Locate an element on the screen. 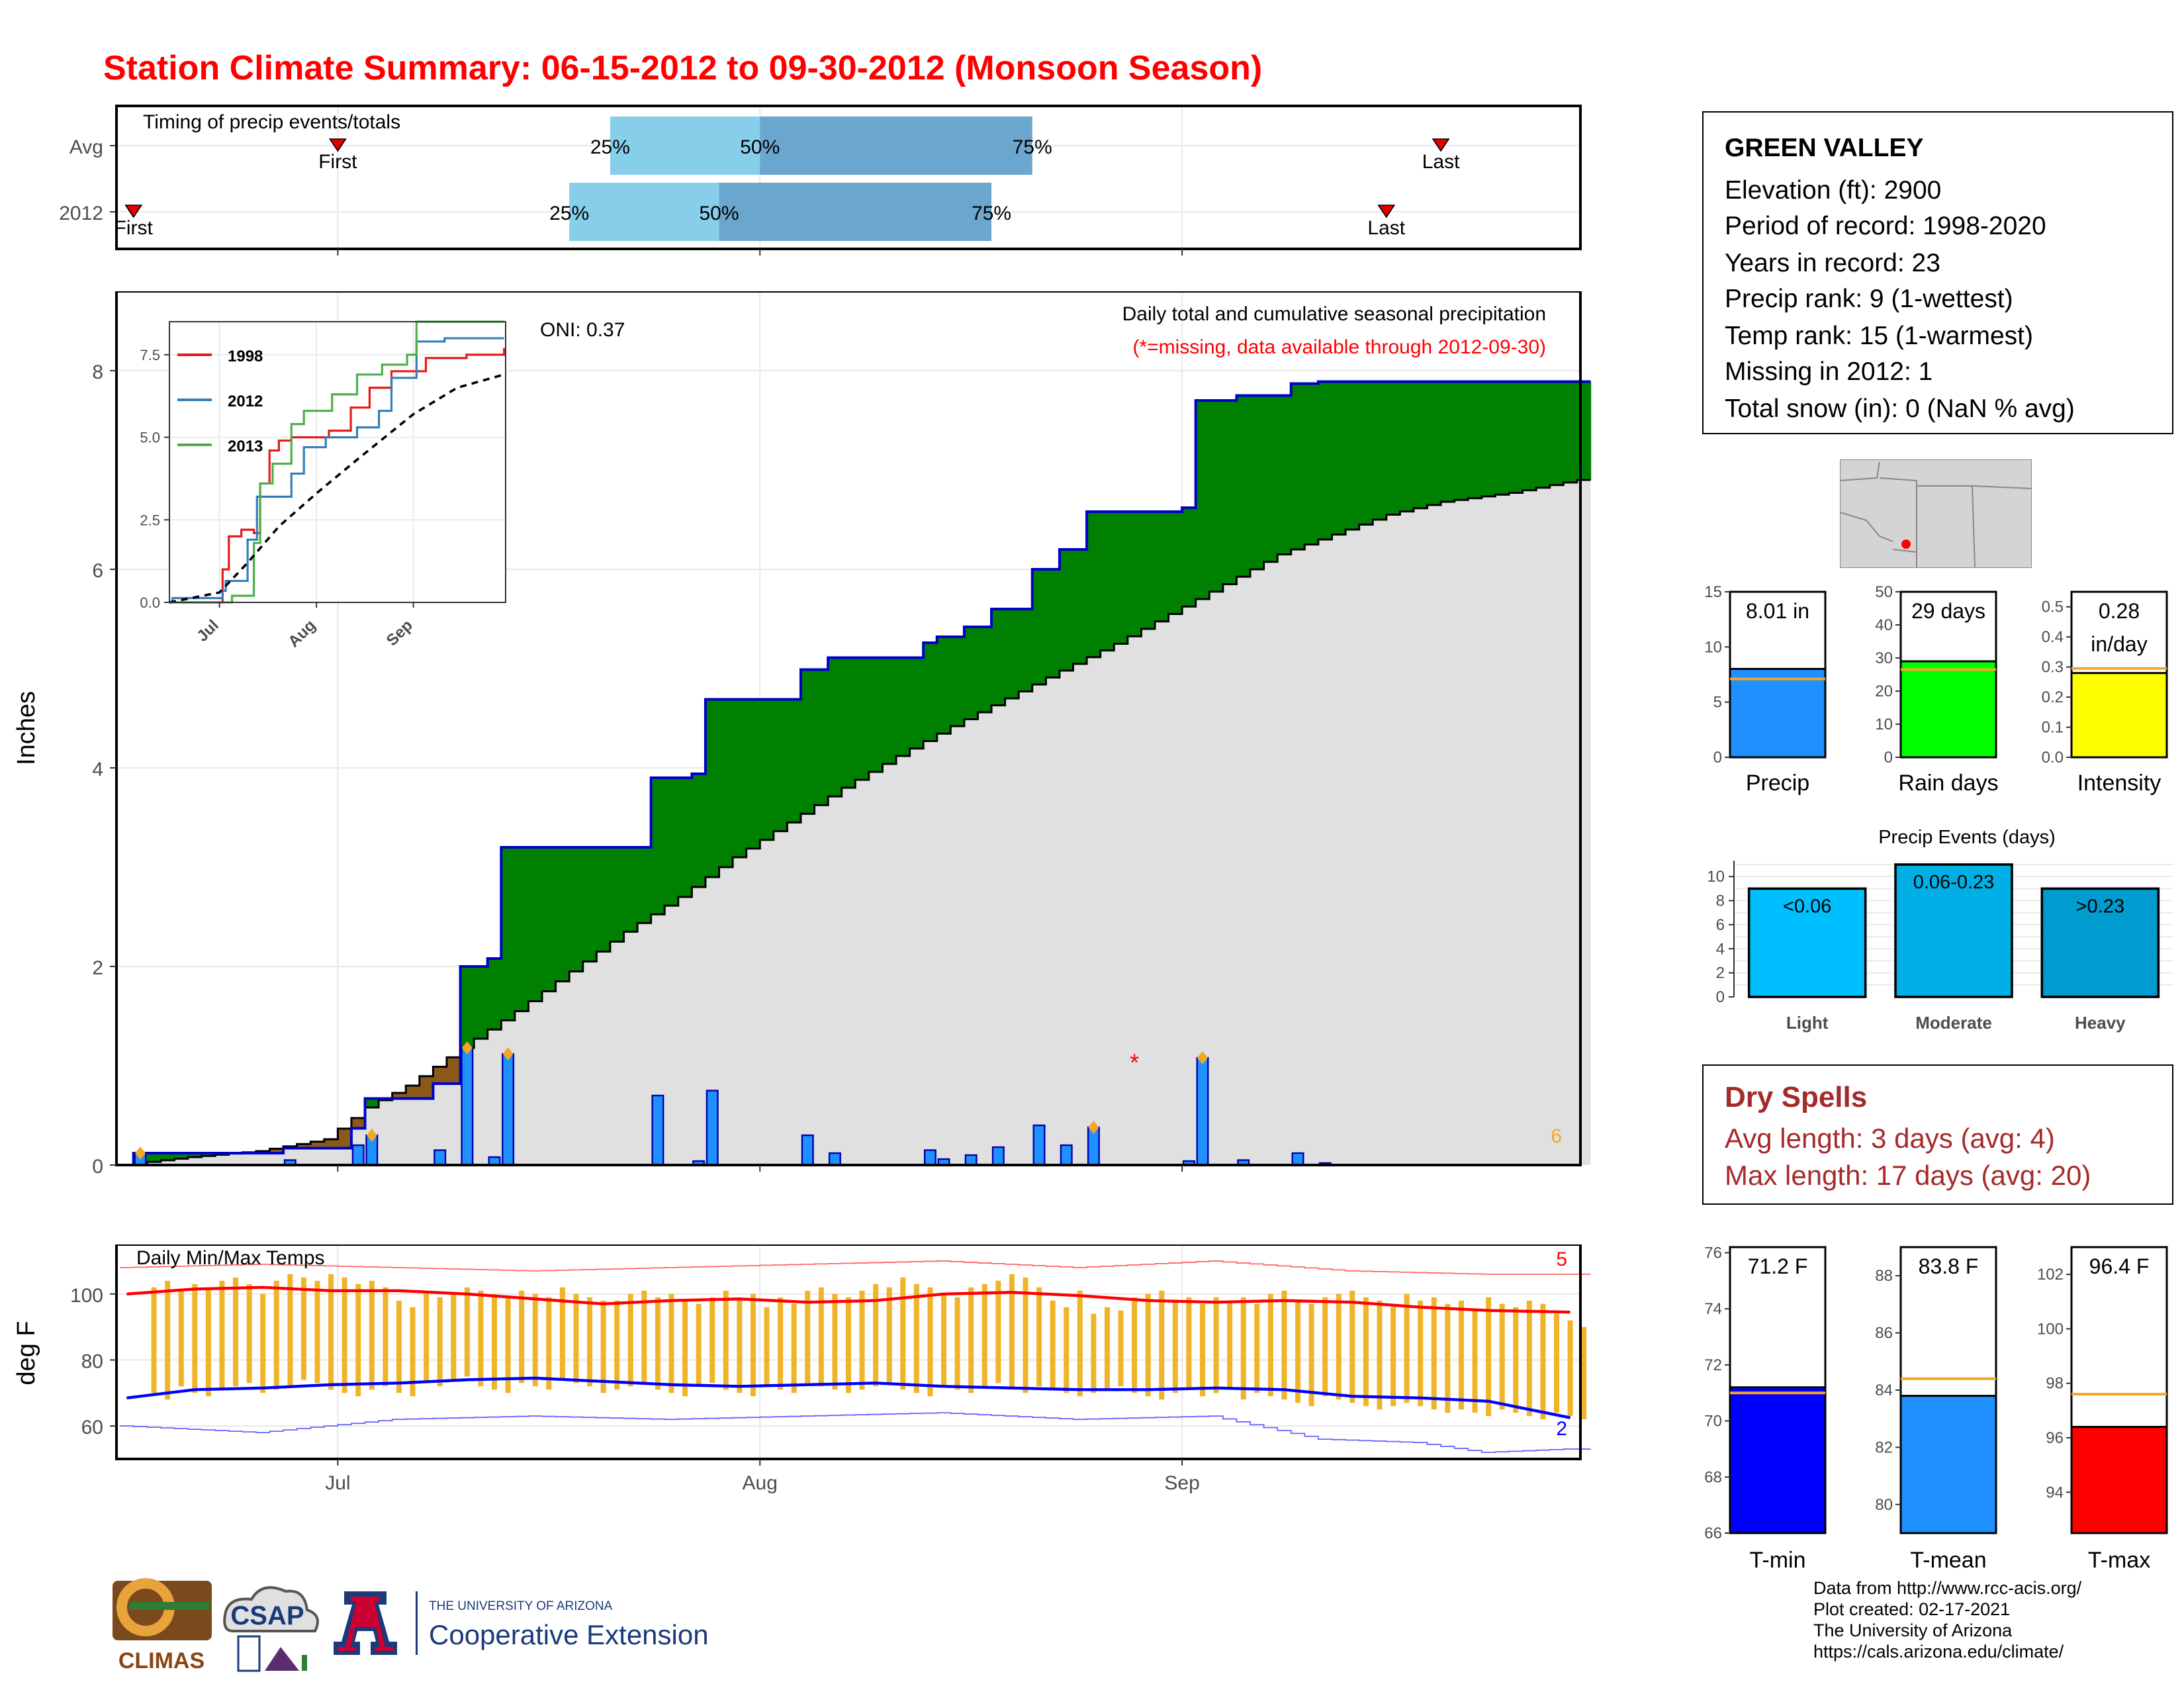 This screenshot has width=2184, height=1688. timing-first-marker is located at coordinates (337, 145).